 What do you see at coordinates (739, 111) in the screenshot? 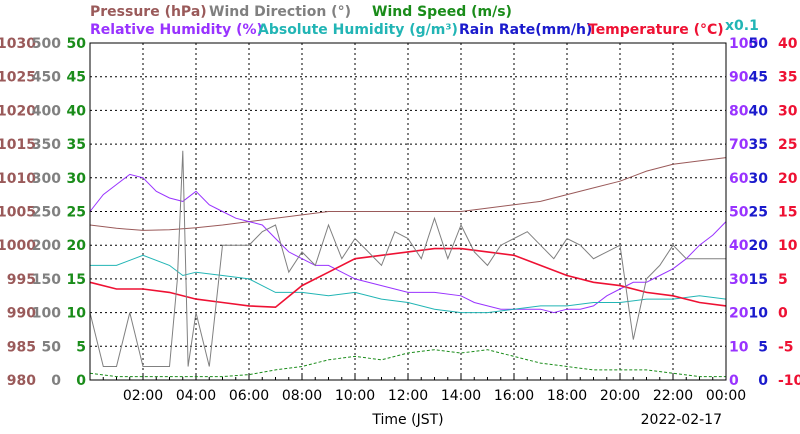
I see `relative-humidity-tick-label: 80` at bounding box center [739, 111].